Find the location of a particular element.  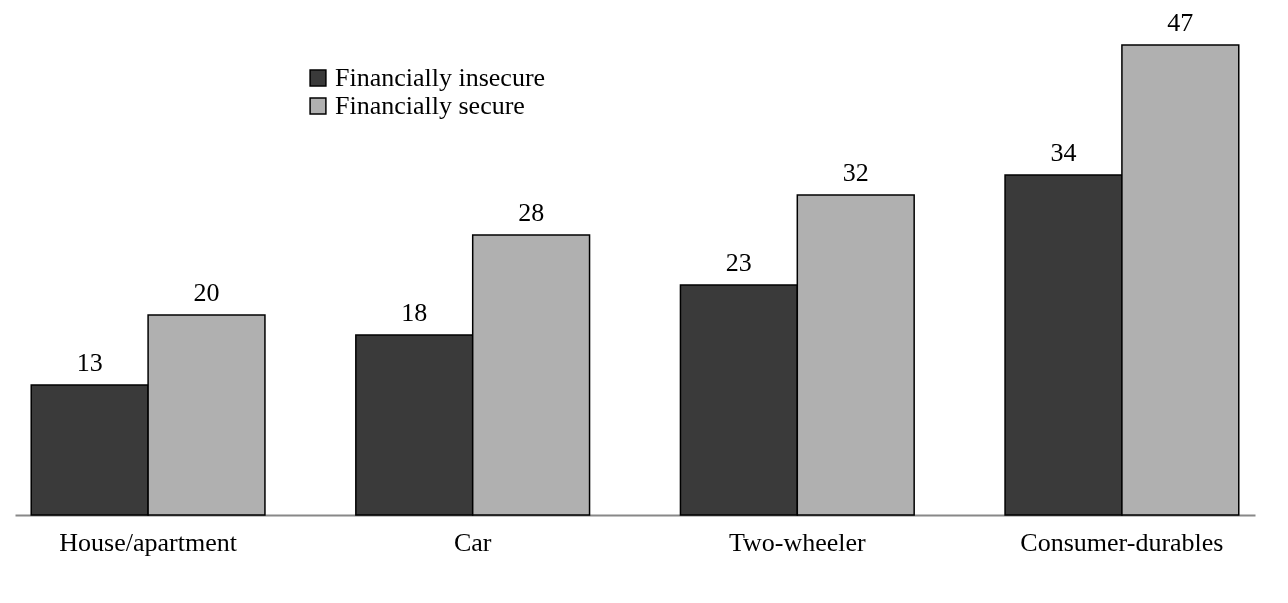

x-tick-label: Car is located at coordinates (472, 542).